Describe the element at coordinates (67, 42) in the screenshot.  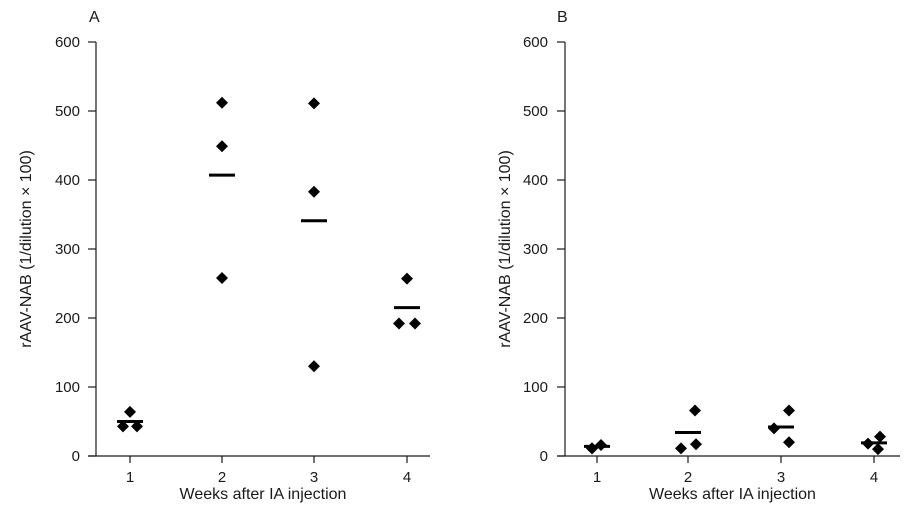
I see `panel-a-y-tick-label: 600` at that location.